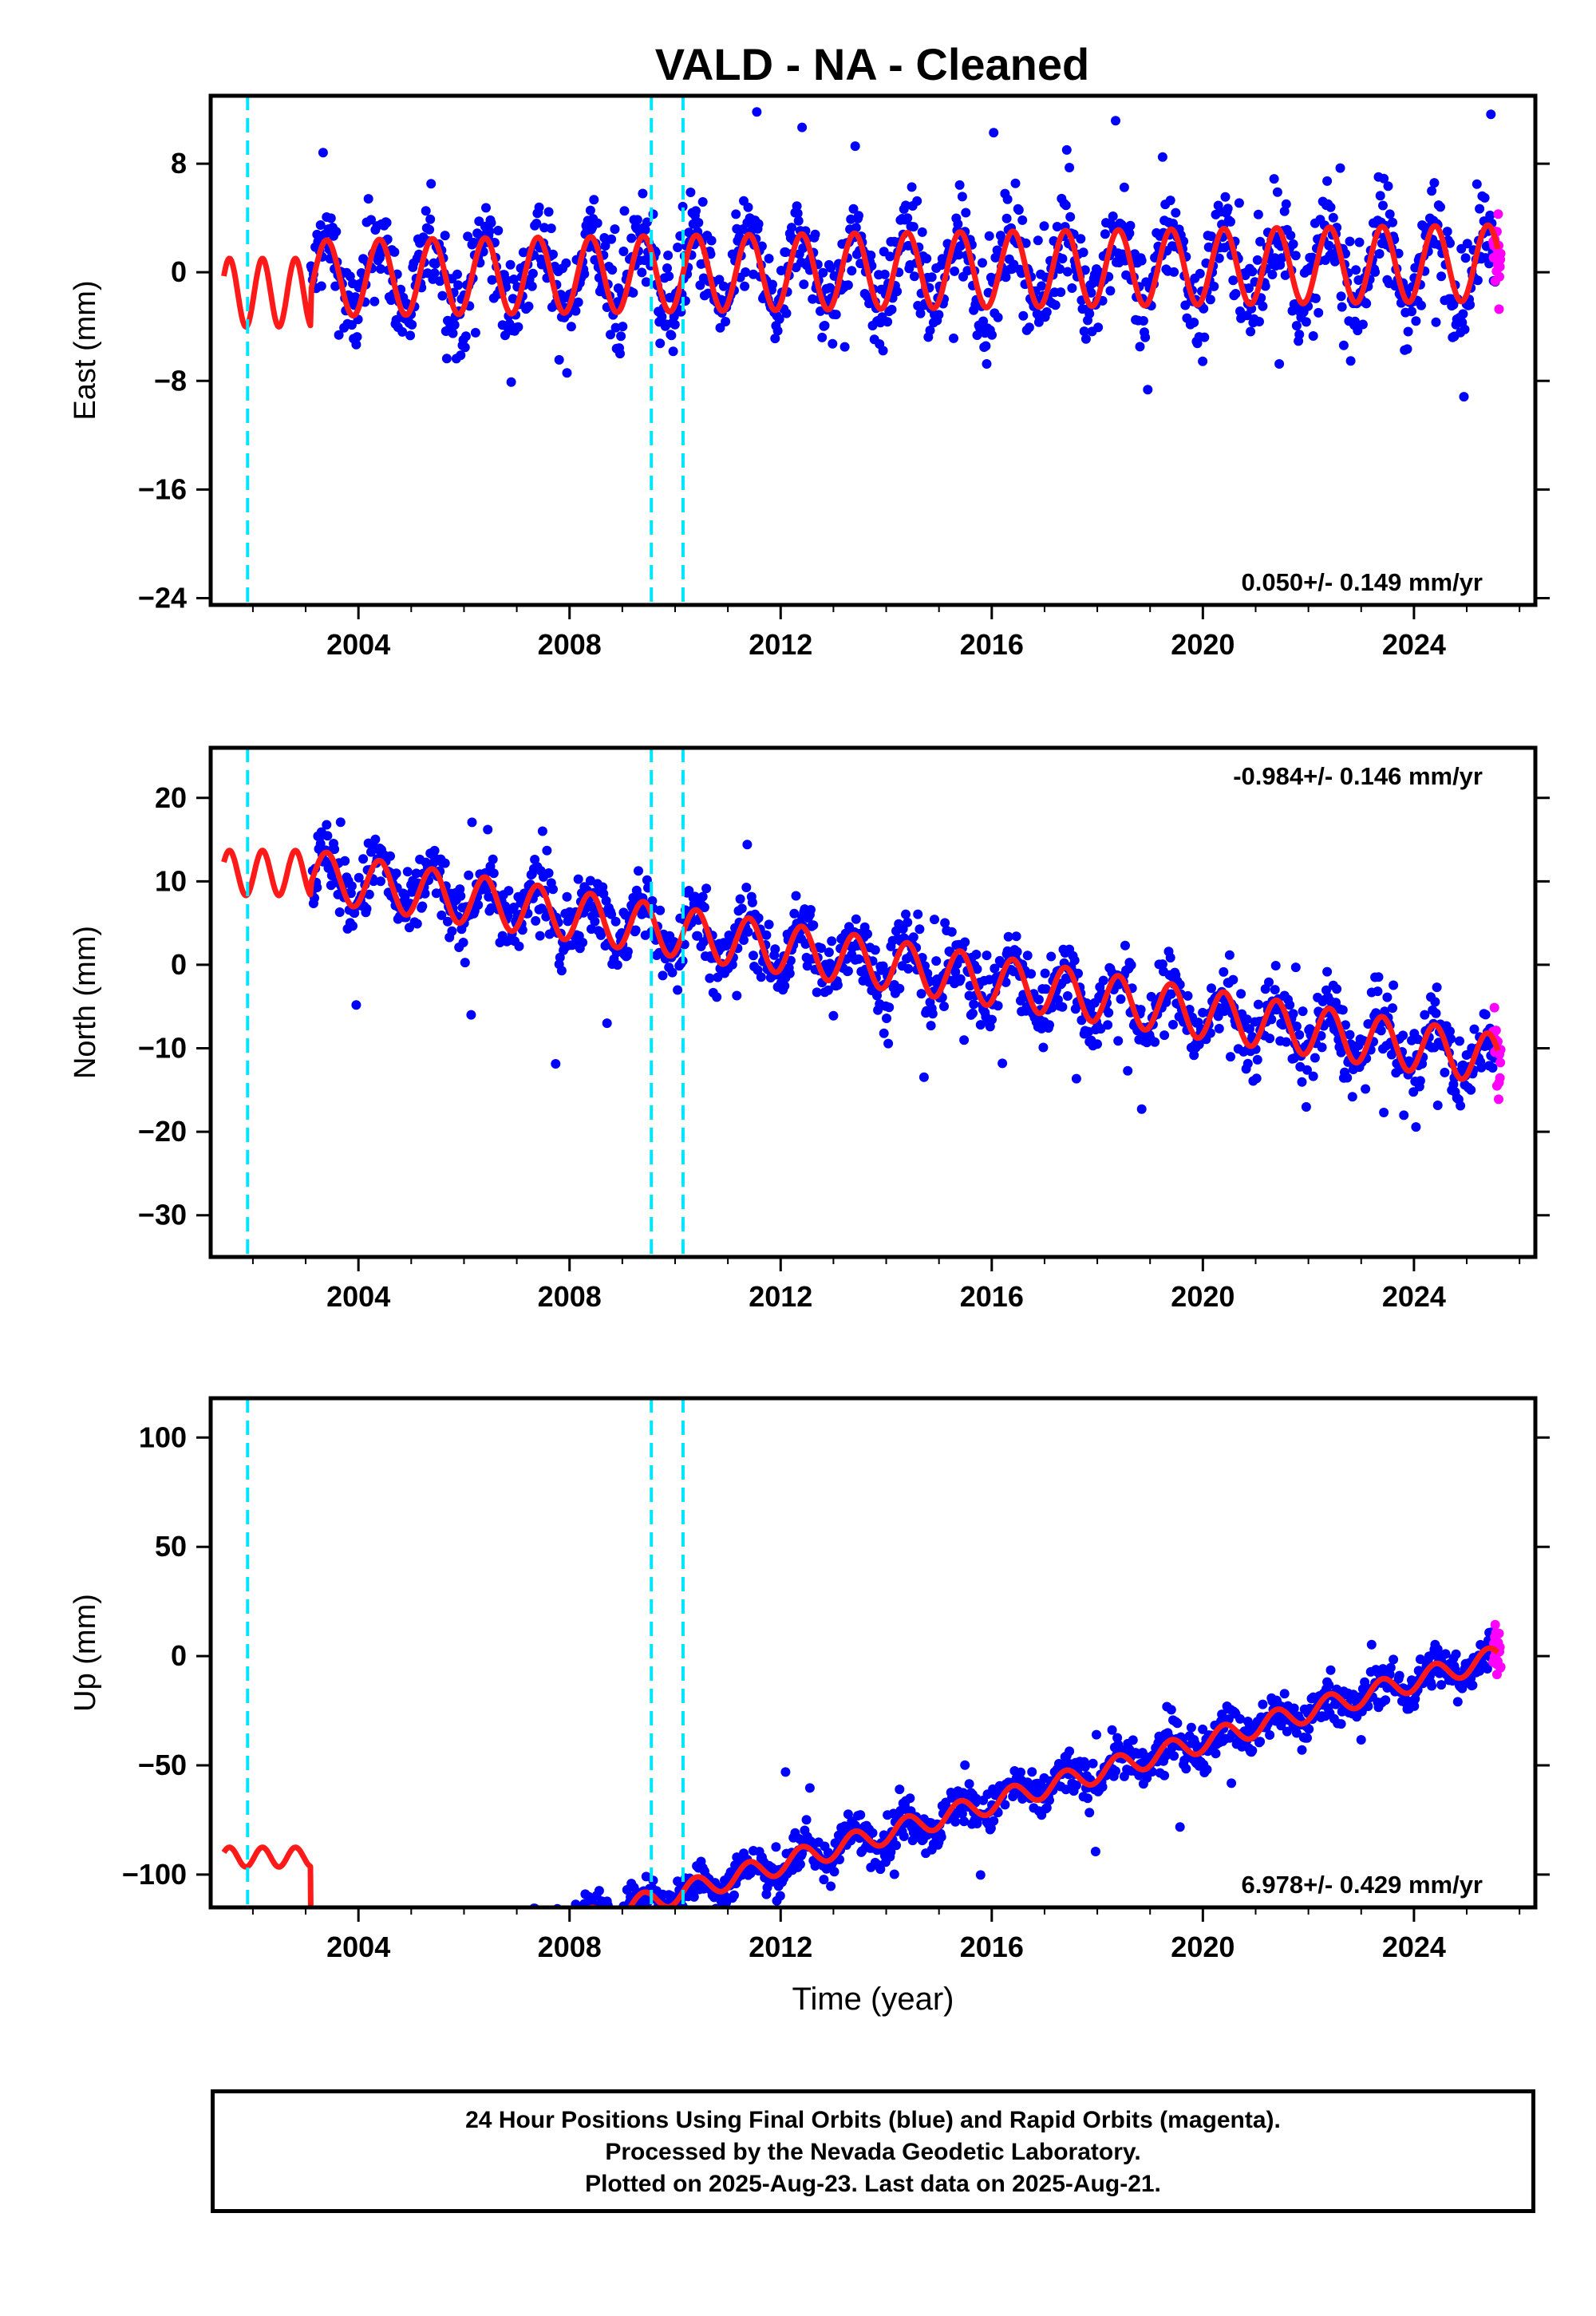 Image resolution: width=1596 pixels, height=2316 pixels. What do you see at coordinates (85, 1002) in the screenshot?
I see `y-axis-label: North (mm)` at bounding box center [85, 1002].